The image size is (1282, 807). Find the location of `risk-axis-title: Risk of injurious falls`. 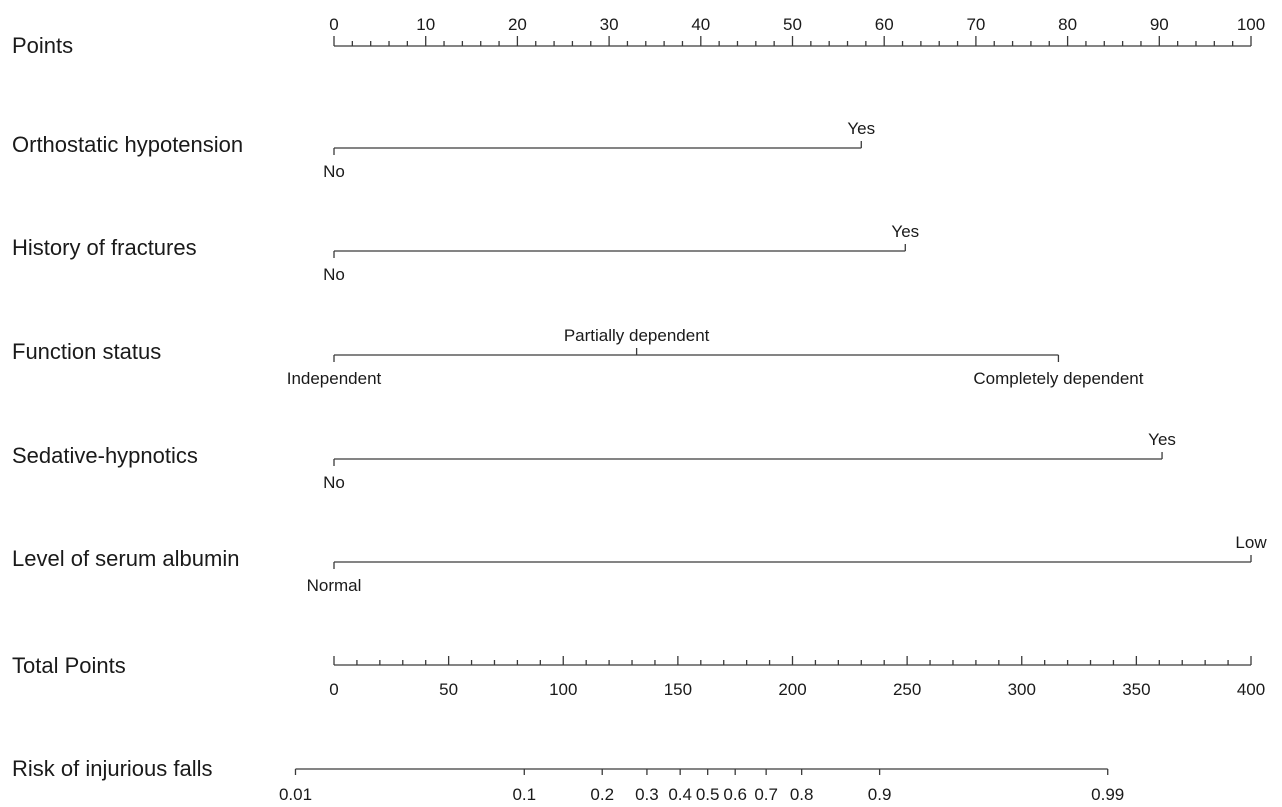

risk-axis-title: Risk of injurious falls is located at coordinates (112, 768).